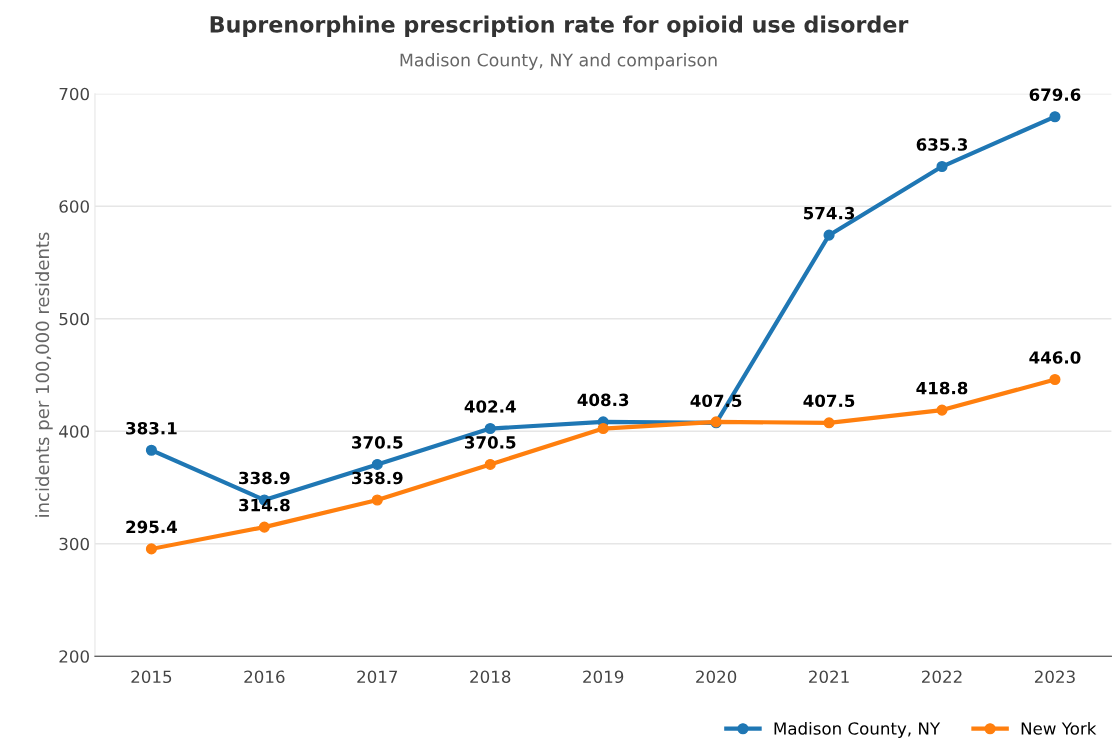  I want to click on x-tick-label: 2015, so click(151, 677).